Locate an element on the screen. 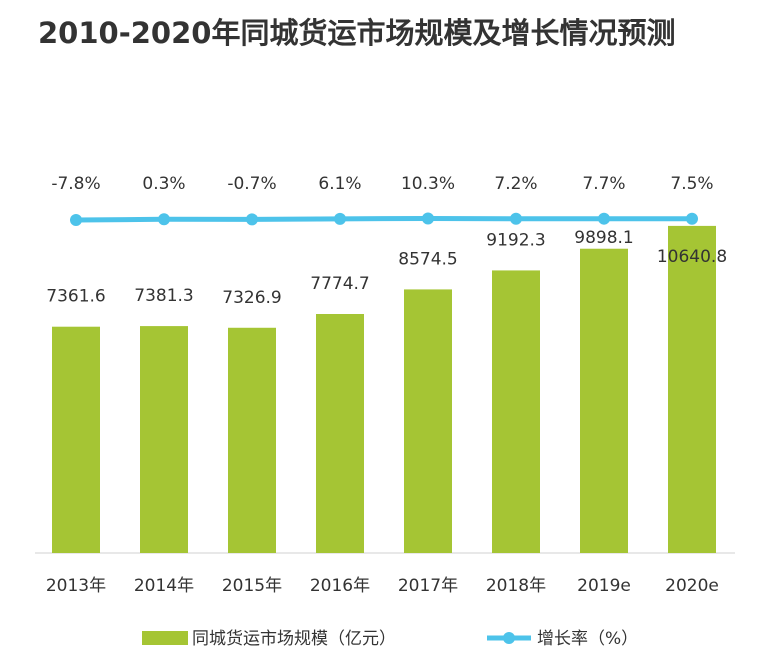  bar-value-label: 8574.5 is located at coordinates (427, 259).